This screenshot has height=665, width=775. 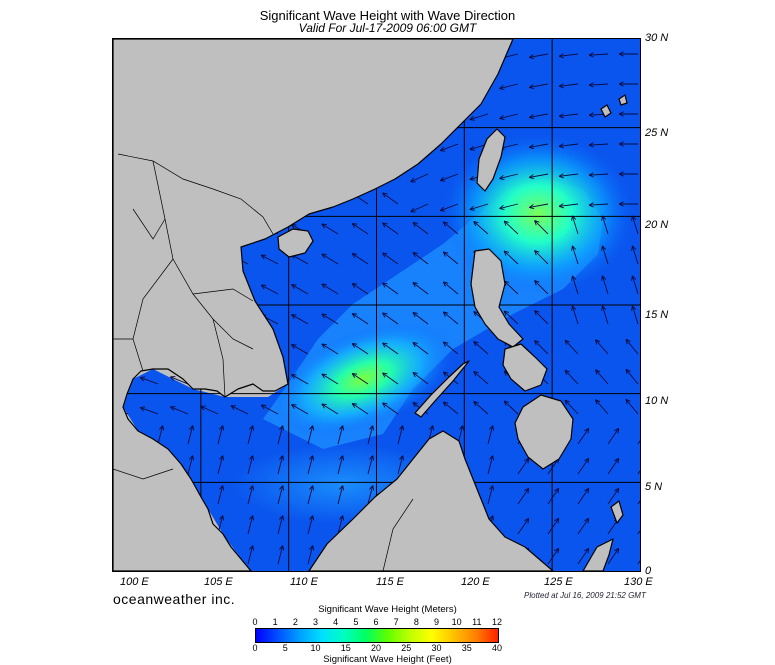 I want to click on colorbar-feet-tick: 30, so click(x=436, y=648).